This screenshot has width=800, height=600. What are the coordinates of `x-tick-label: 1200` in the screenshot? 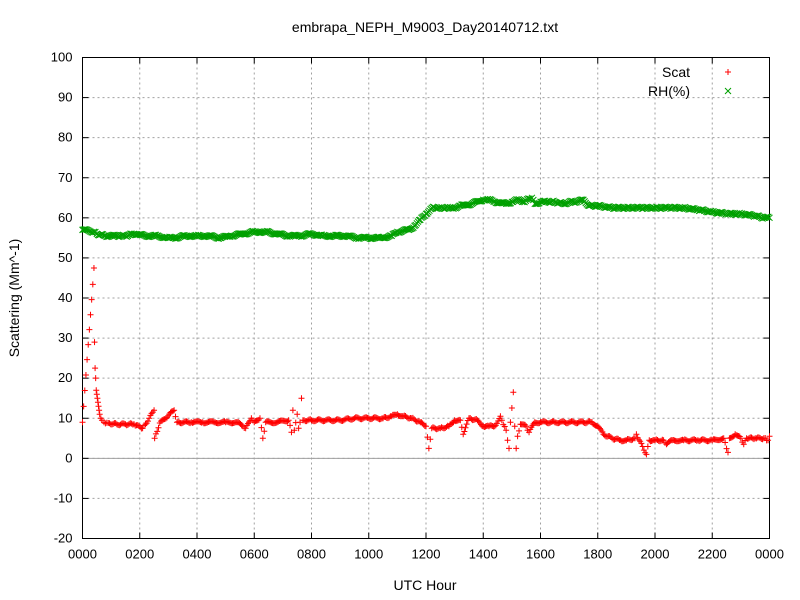 It's located at (426, 554).